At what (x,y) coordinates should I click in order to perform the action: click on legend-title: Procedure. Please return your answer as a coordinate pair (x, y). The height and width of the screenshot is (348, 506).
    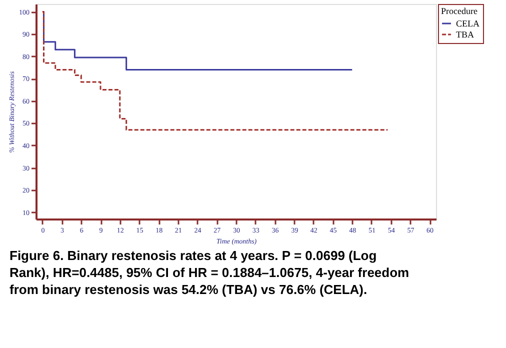
    Looking at the image, I should click on (459, 11).